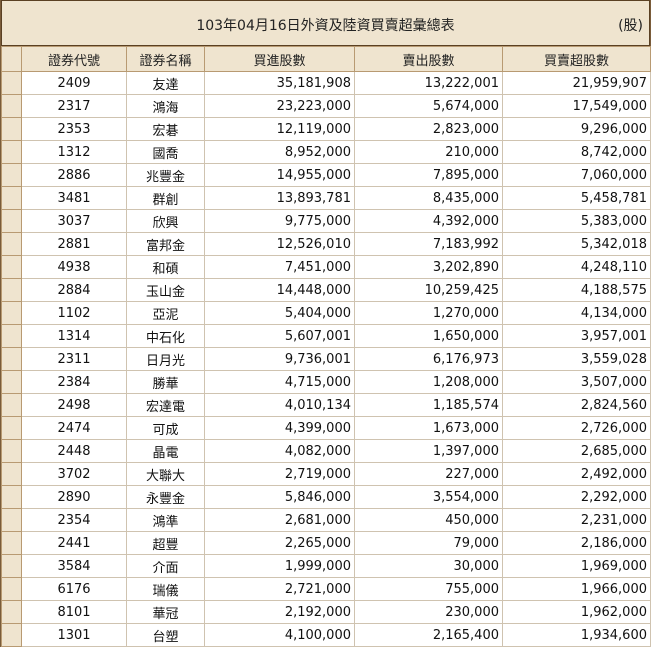  What do you see at coordinates (165, 267) in the screenshot?
I see `cell-name: 和碩` at bounding box center [165, 267].